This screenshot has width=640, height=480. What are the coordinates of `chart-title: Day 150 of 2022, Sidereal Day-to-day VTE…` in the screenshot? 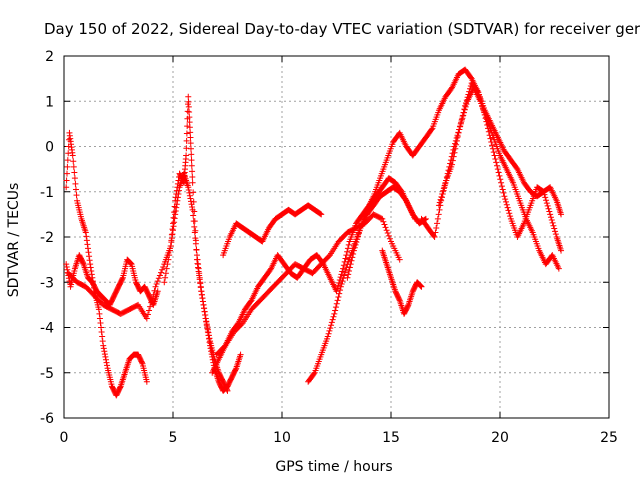 It's located at (342, 29).